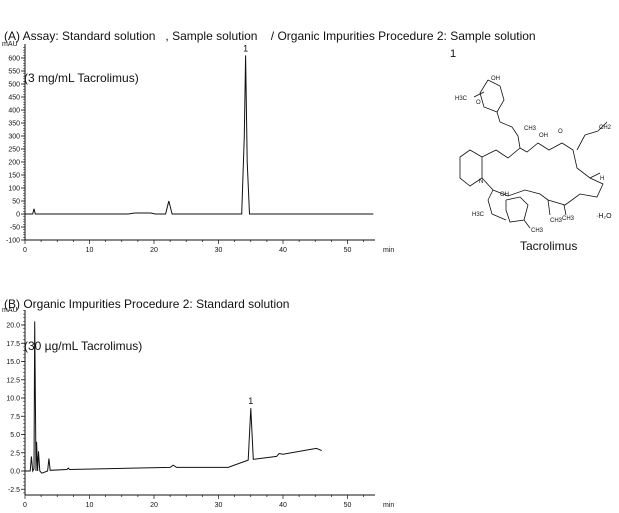 Image resolution: width=619 pixels, height=513 pixels. I want to click on y-tick-label: 600, so click(14, 59).